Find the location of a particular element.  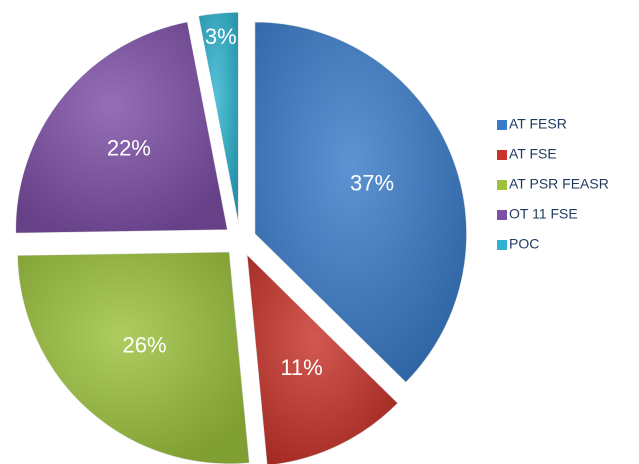

legend-label: OT 11 FSE is located at coordinates (543, 214).